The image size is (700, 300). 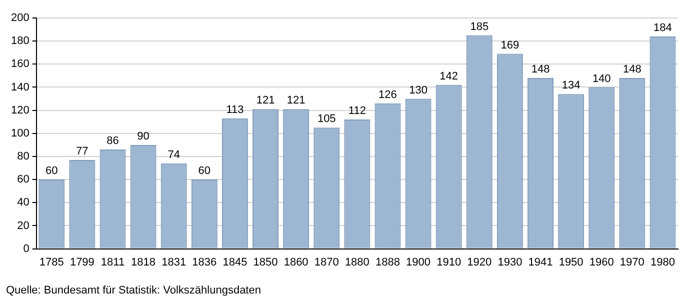 What do you see at coordinates (479, 26) in the screenshot?
I see `data-label: 185` at bounding box center [479, 26].